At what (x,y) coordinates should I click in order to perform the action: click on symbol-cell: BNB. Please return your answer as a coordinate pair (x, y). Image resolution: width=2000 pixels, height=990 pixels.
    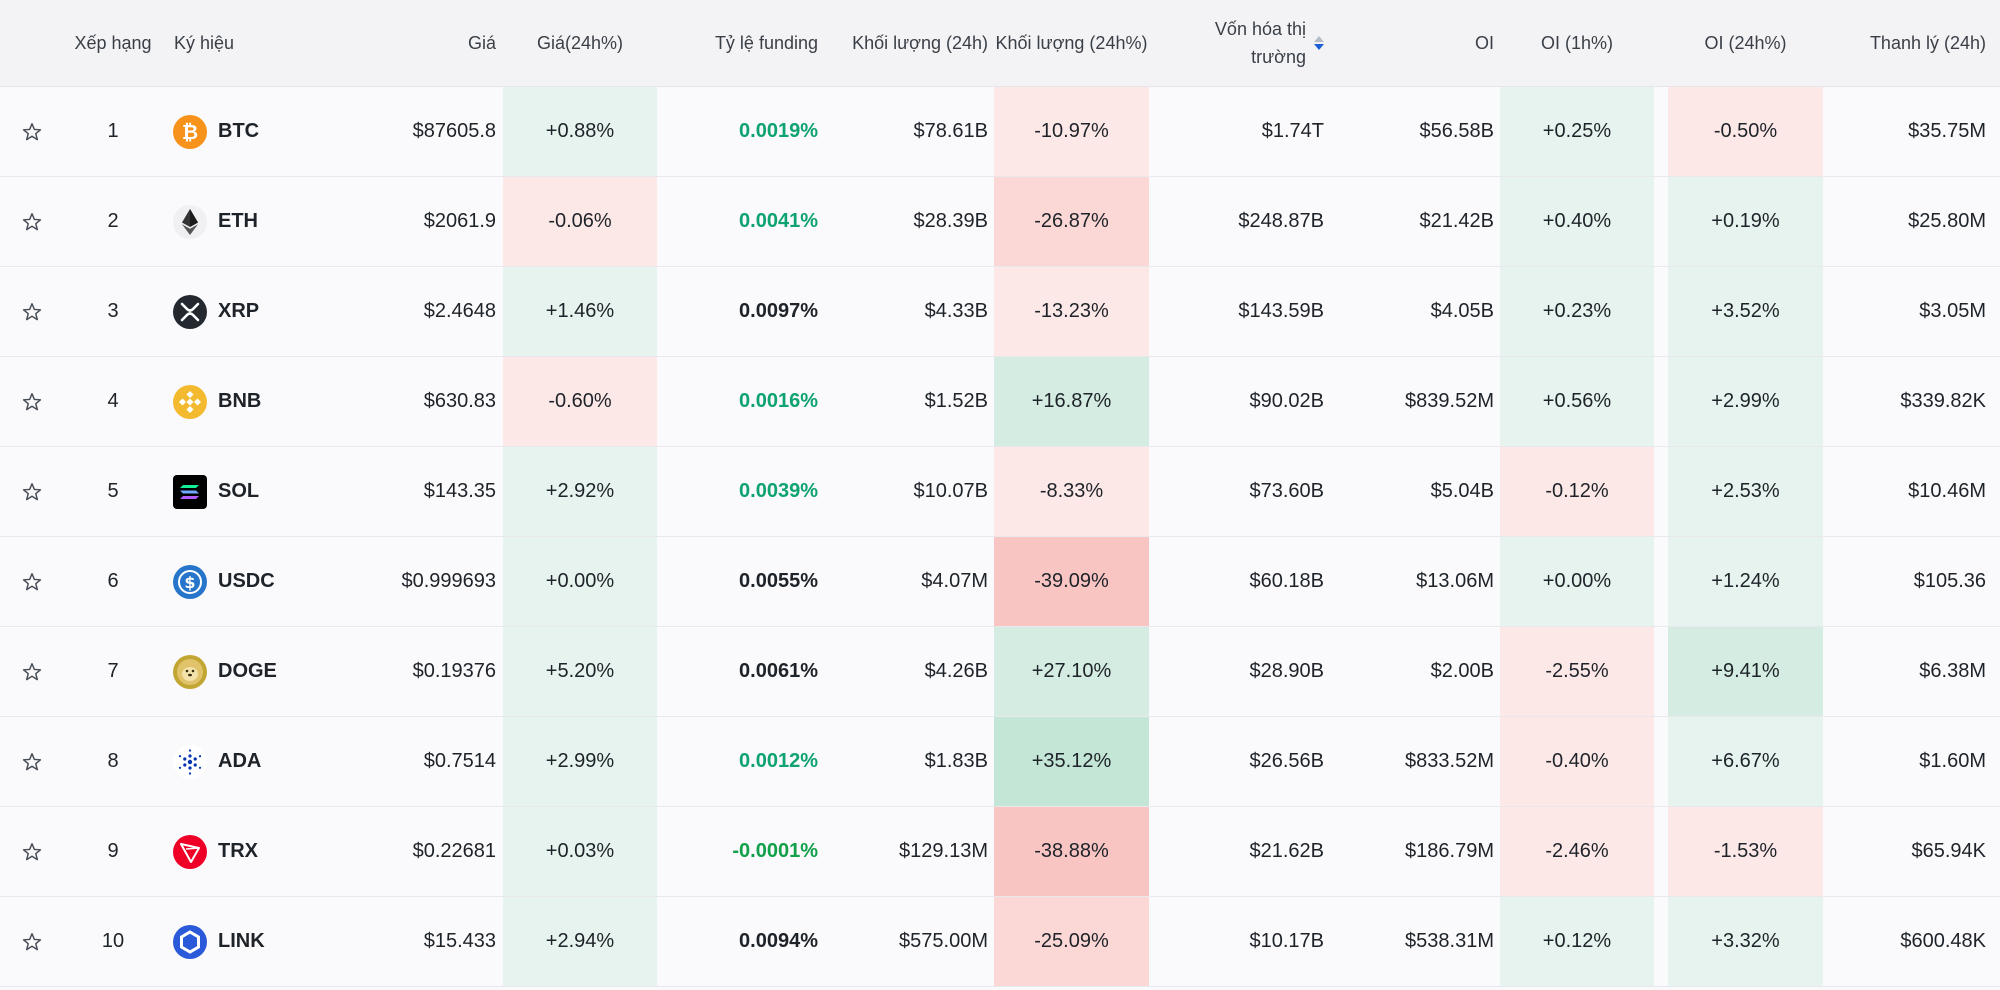
    Looking at the image, I should click on (262, 401).